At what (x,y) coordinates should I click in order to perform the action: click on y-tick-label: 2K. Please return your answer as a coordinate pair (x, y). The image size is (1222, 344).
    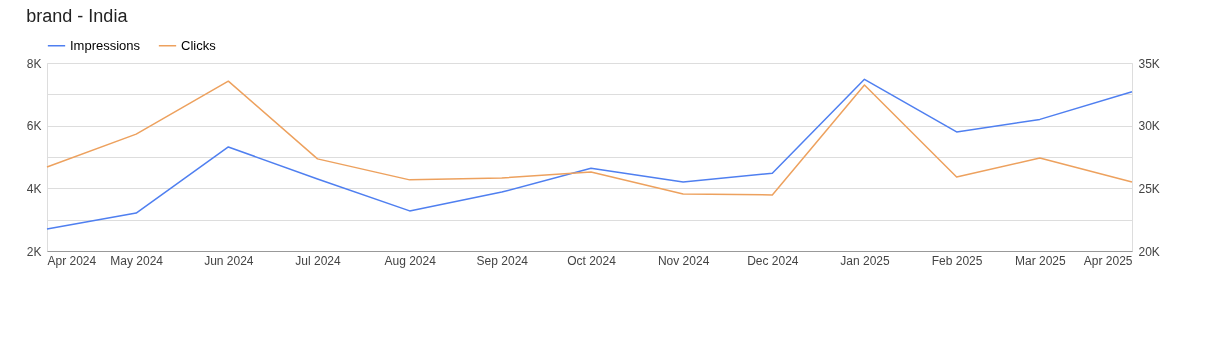
    Looking at the image, I should click on (34, 251).